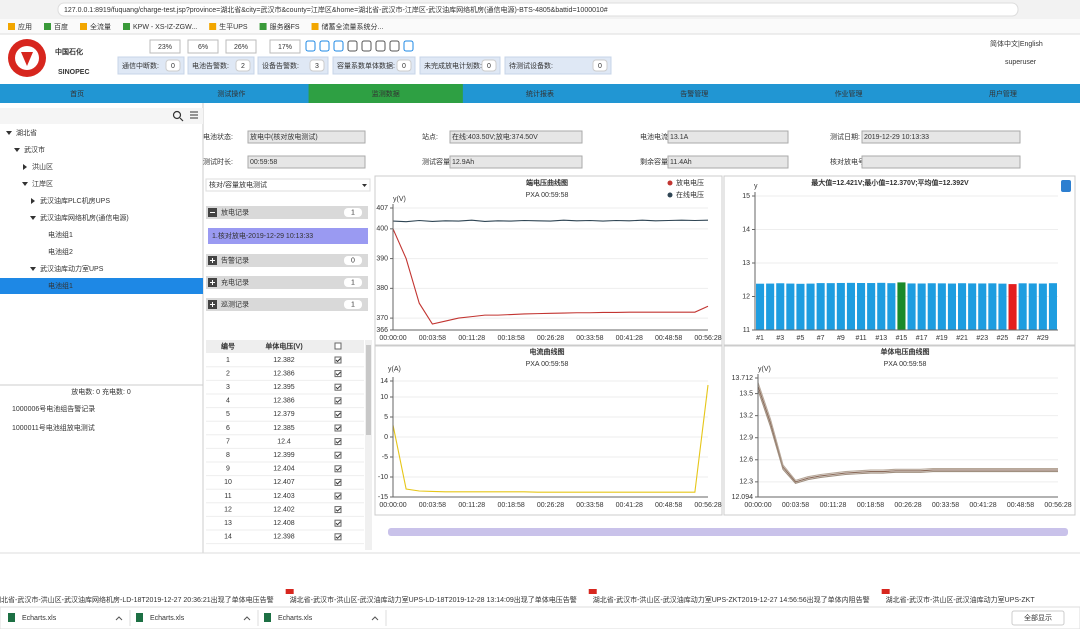 The height and width of the screenshot is (629, 1080). What do you see at coordinates (194, 115) in the screenshot?
I see `menu-icon` at bounding box center [194, 115].